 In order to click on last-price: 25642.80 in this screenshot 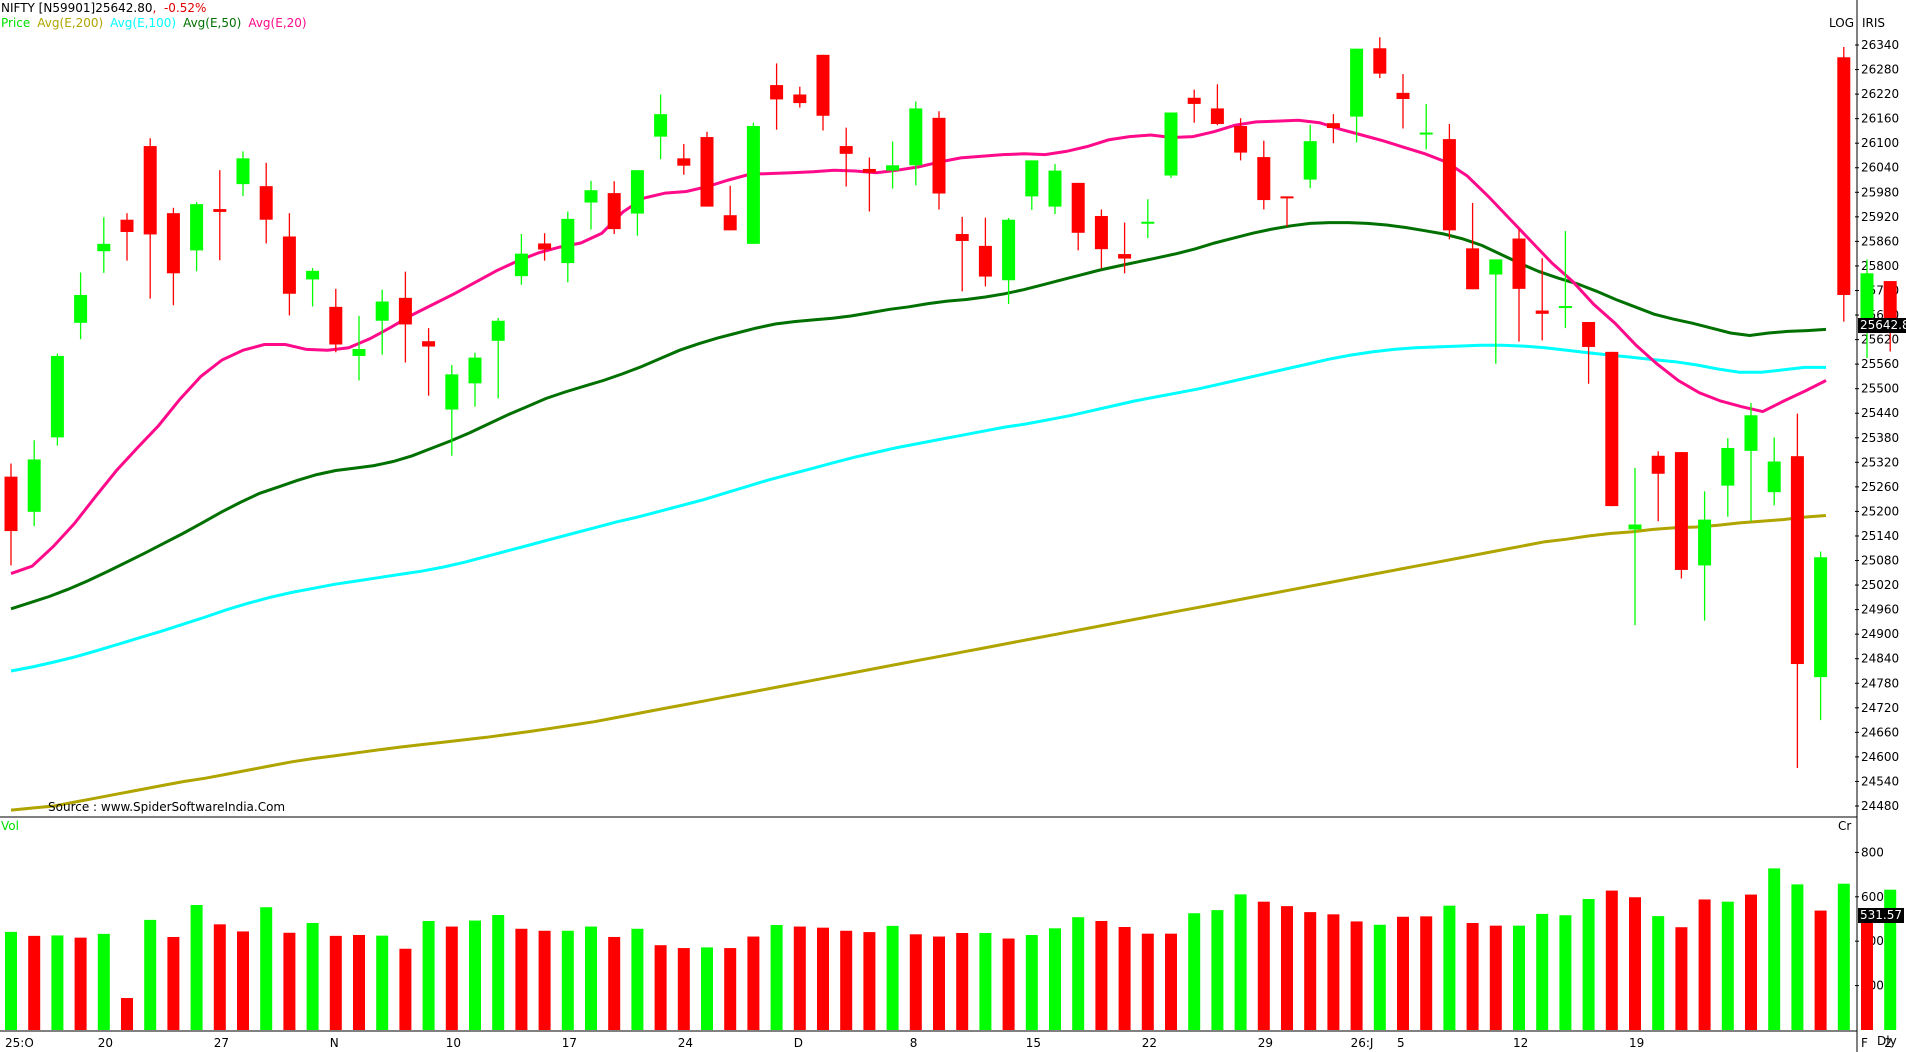, I will do `click(124, 8)`.